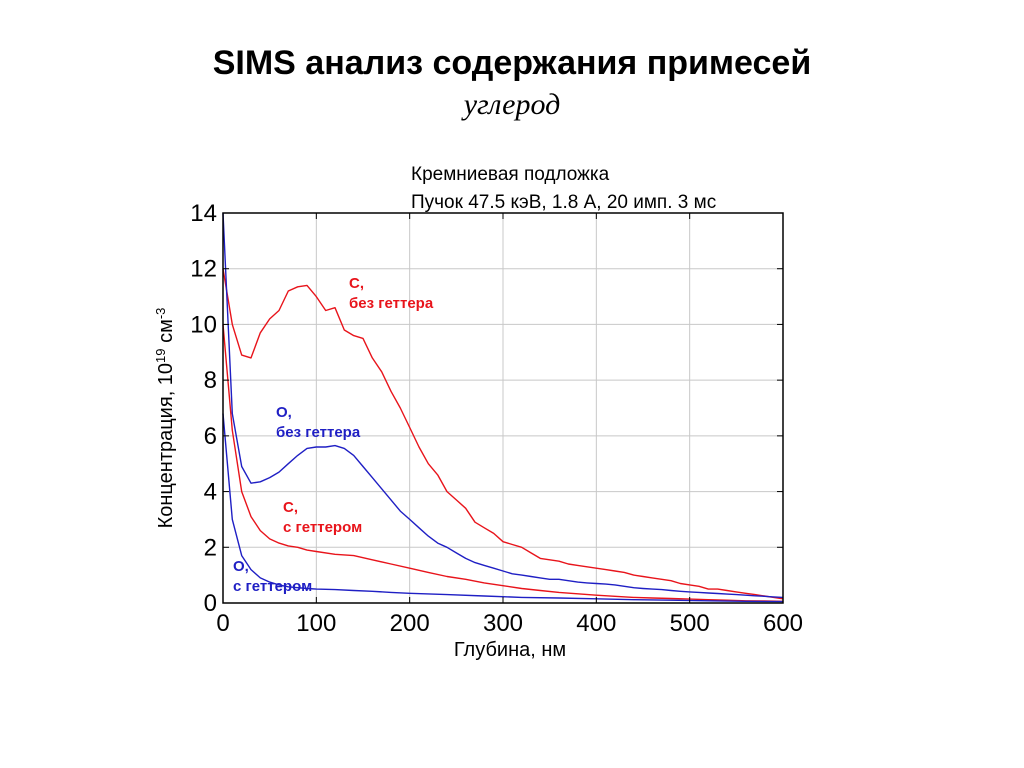  I want to click on x-tick-label: 600, so click(783, 623).